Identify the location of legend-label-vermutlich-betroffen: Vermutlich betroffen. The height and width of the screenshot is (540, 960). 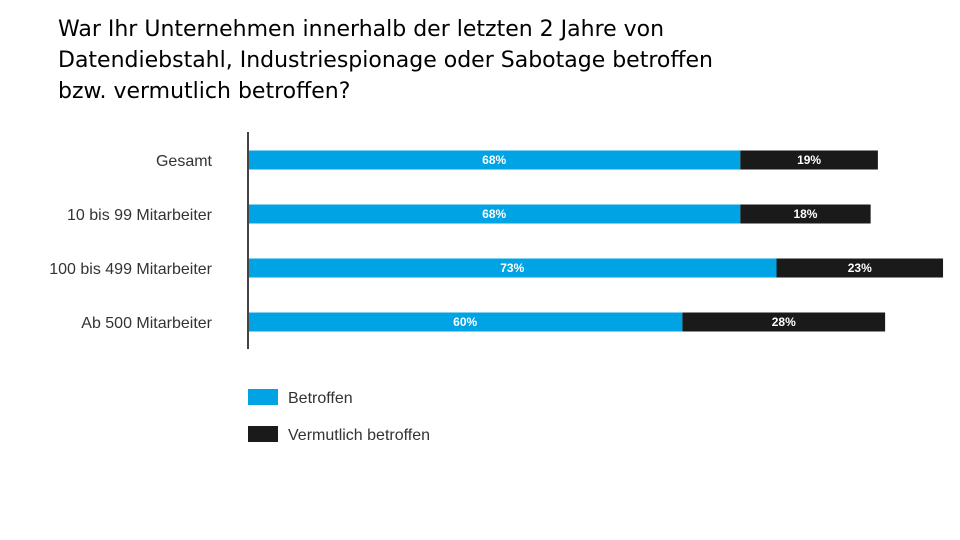
(359, 435).